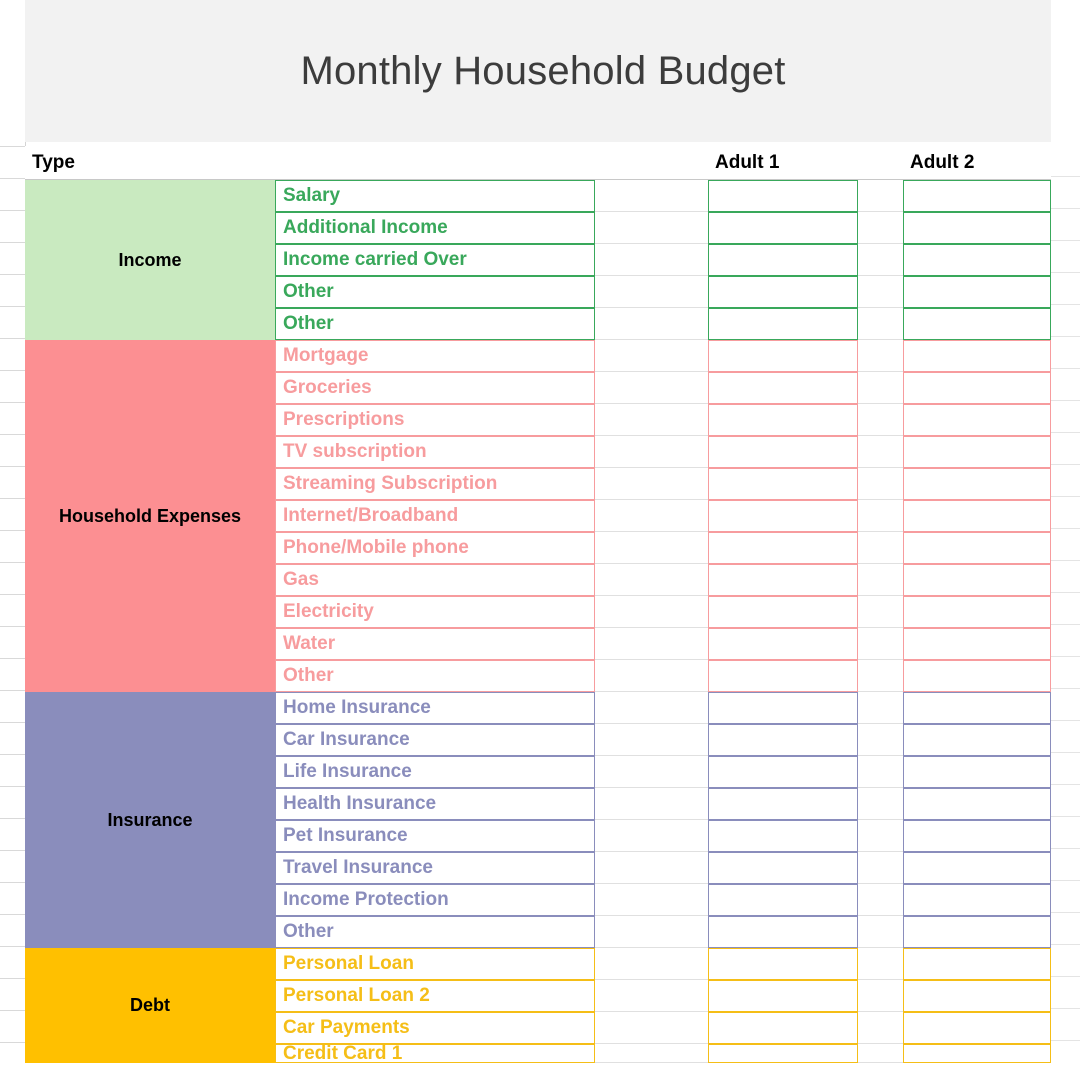 The width and height of the screenshot is (1080, 1065). Describe the element at coordinates (435, 1028) in the screenshot. I see `item-label-cell: Car Payments` at that location.